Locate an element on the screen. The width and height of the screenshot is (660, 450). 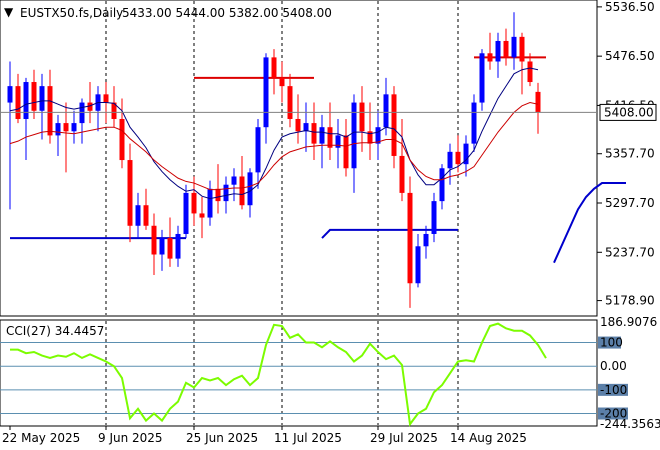
date-tick-label: 9 Jun 2025 is located at coordinates (130, 438).